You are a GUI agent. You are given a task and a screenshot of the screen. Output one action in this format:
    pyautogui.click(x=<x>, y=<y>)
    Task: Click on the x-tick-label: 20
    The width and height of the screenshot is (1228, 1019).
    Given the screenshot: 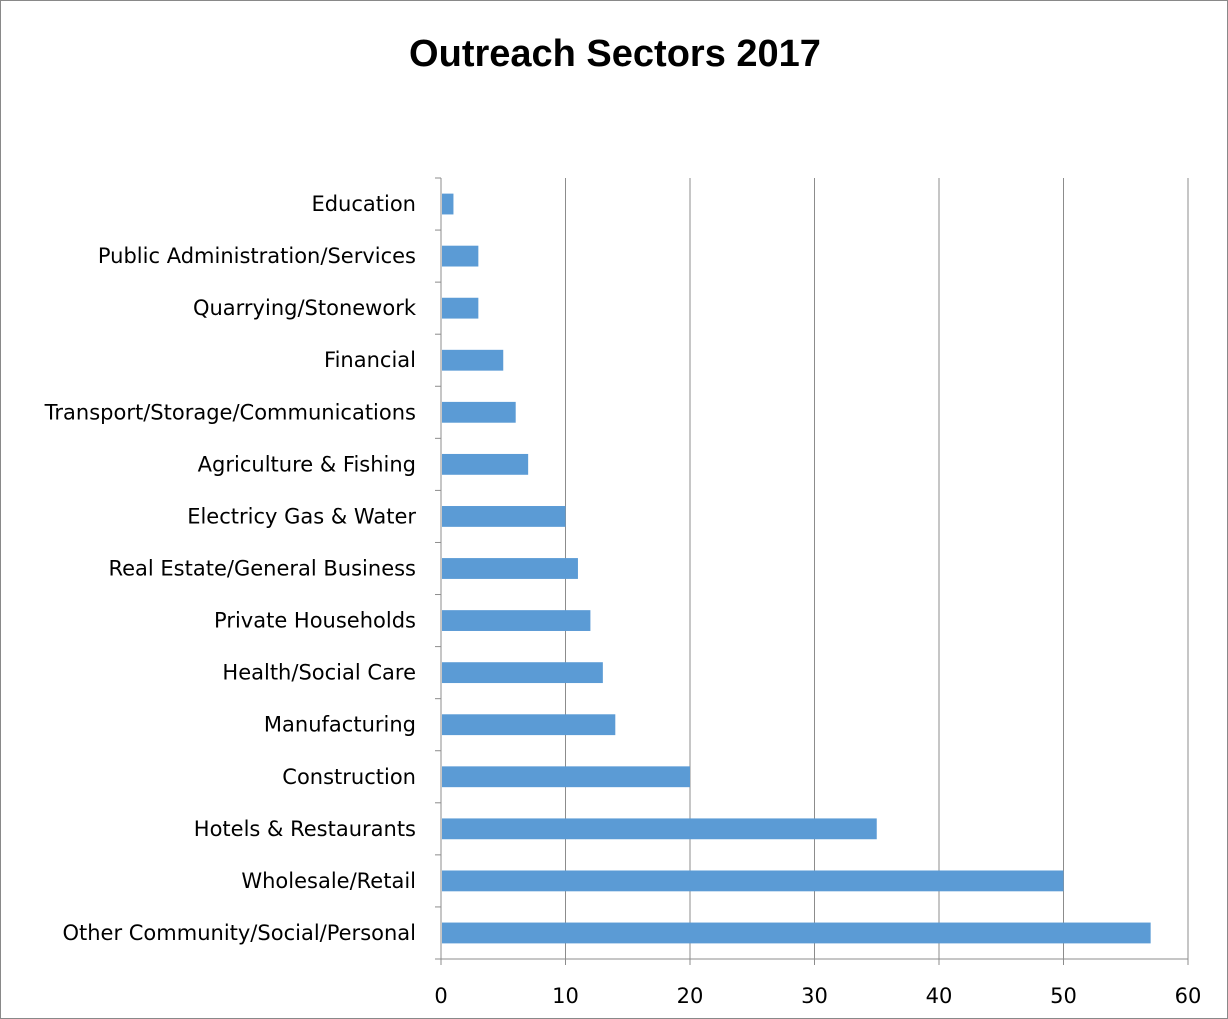 What is the action you would take?
    pyautogui.click(x=690, y=996)
    